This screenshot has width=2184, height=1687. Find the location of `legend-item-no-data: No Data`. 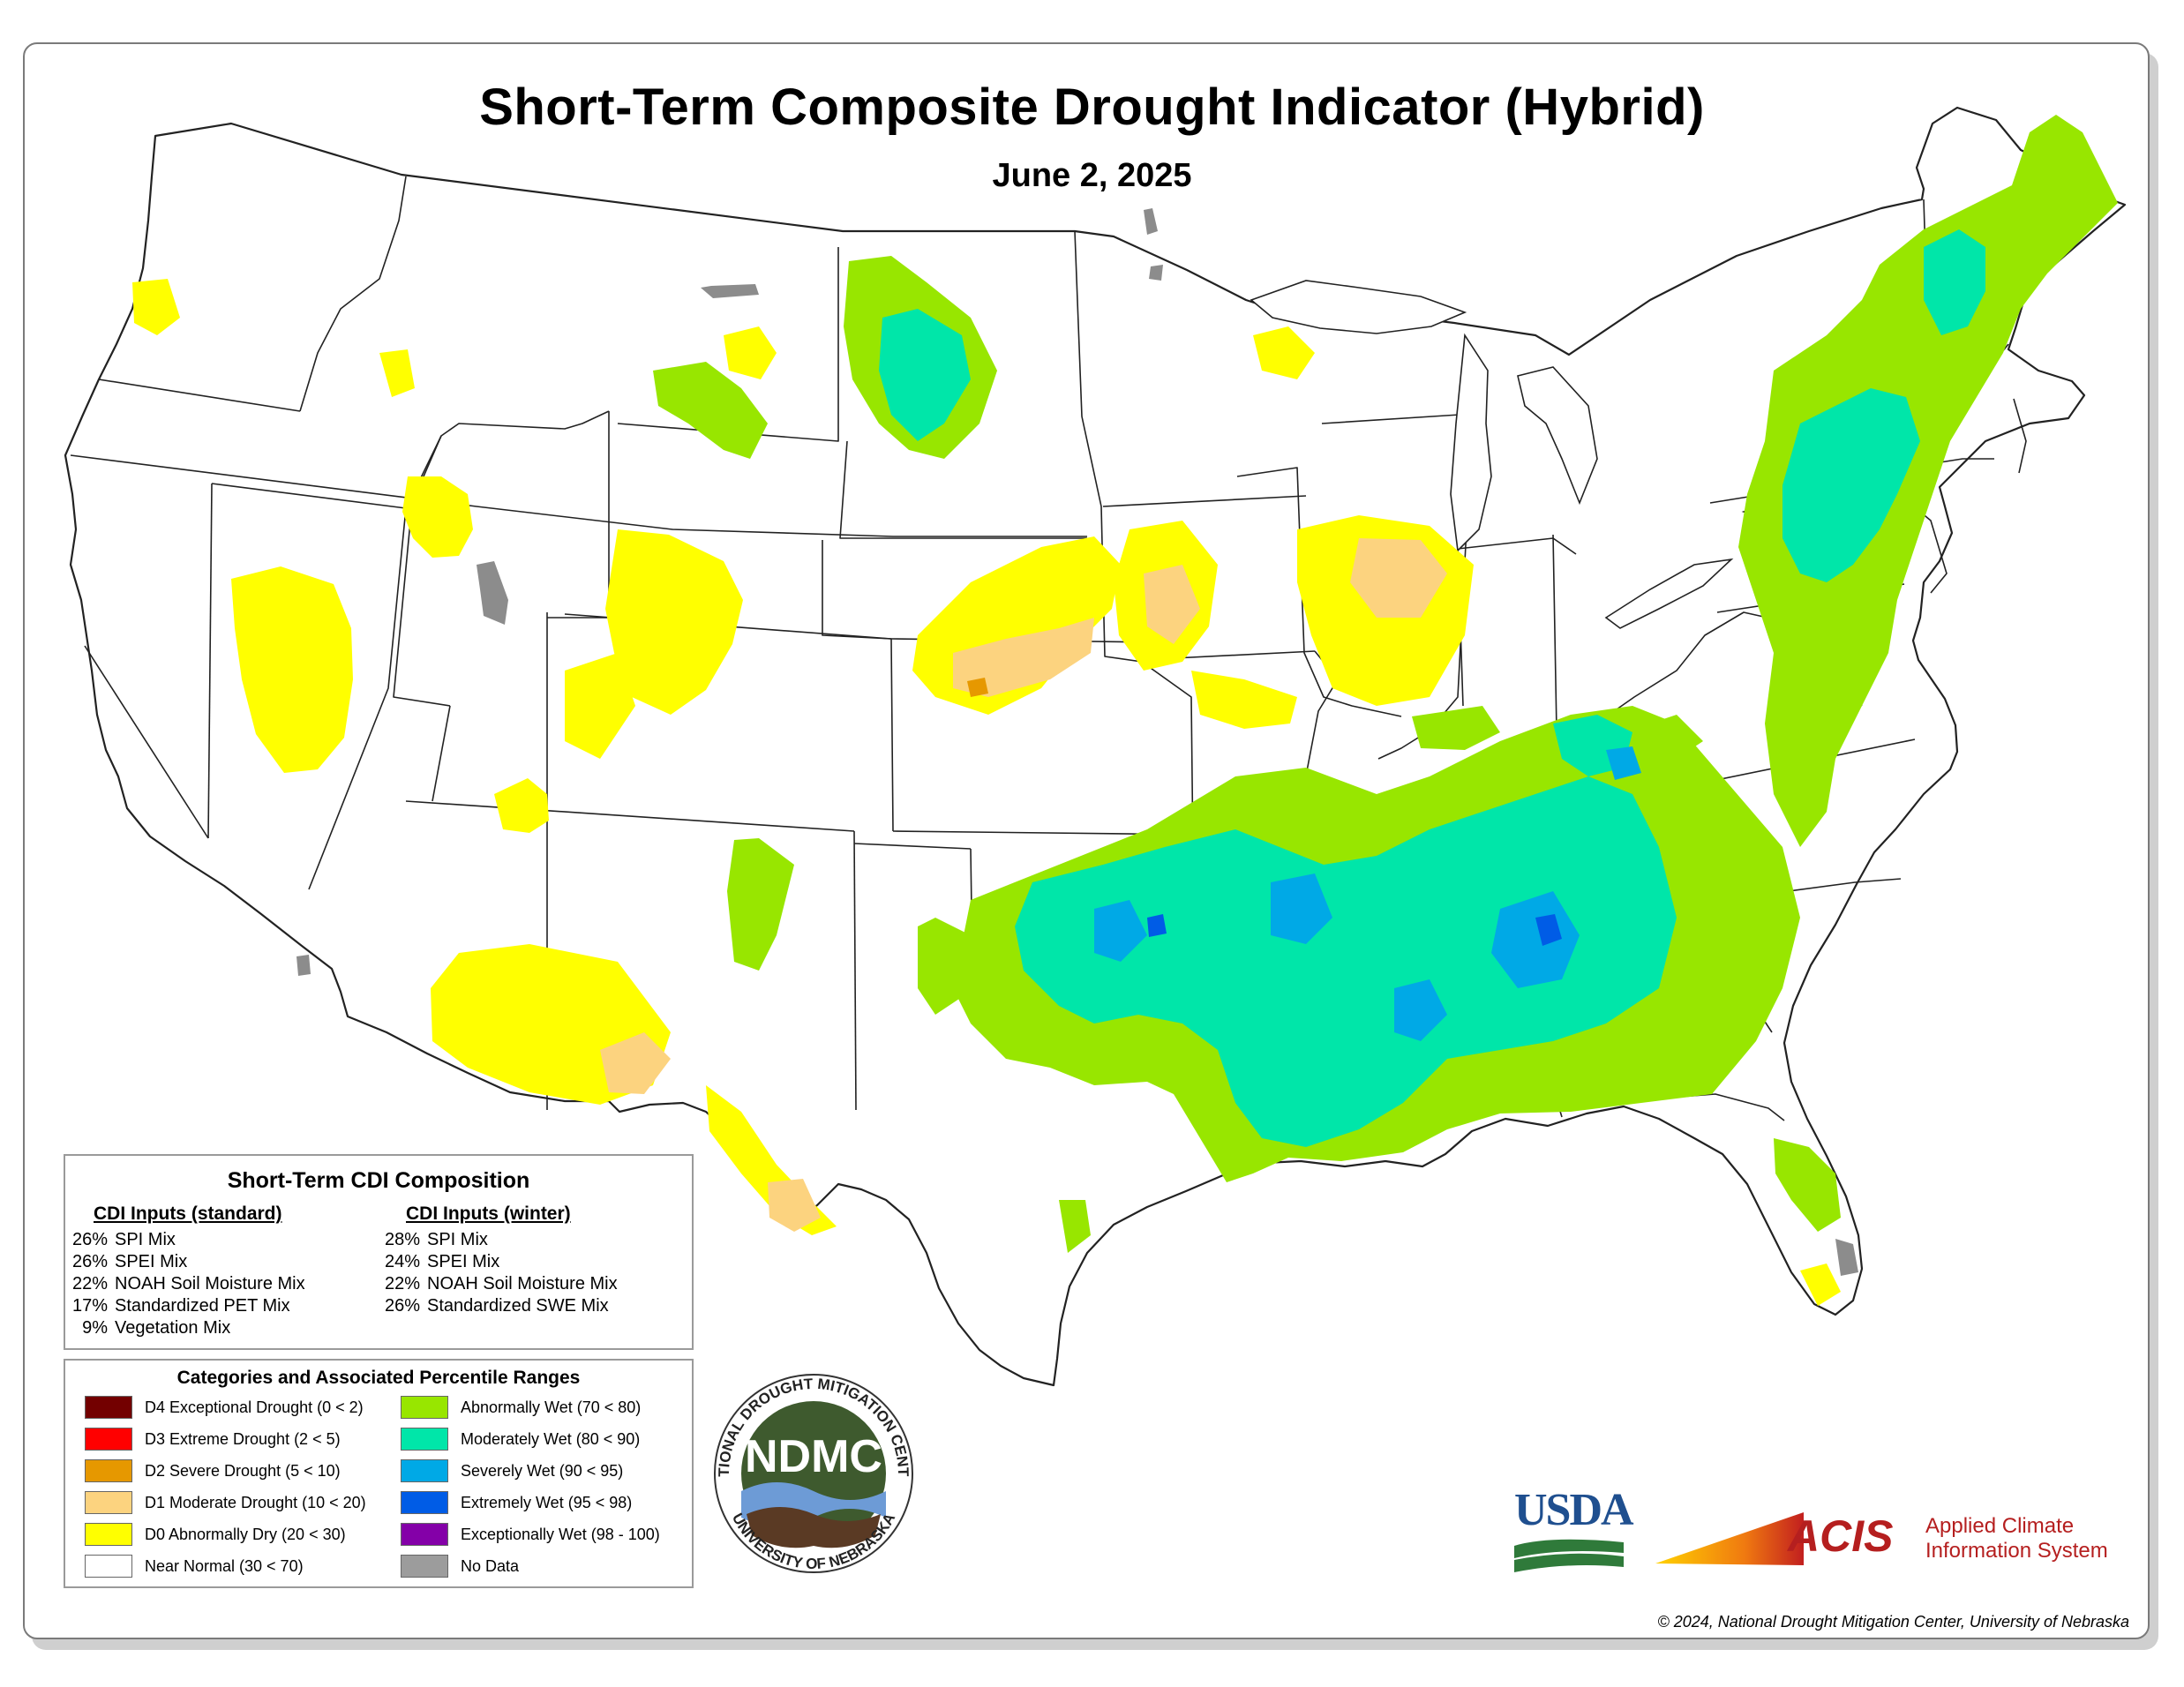

legend-item-no-data: No Data is located at coordinates (460, 1566).